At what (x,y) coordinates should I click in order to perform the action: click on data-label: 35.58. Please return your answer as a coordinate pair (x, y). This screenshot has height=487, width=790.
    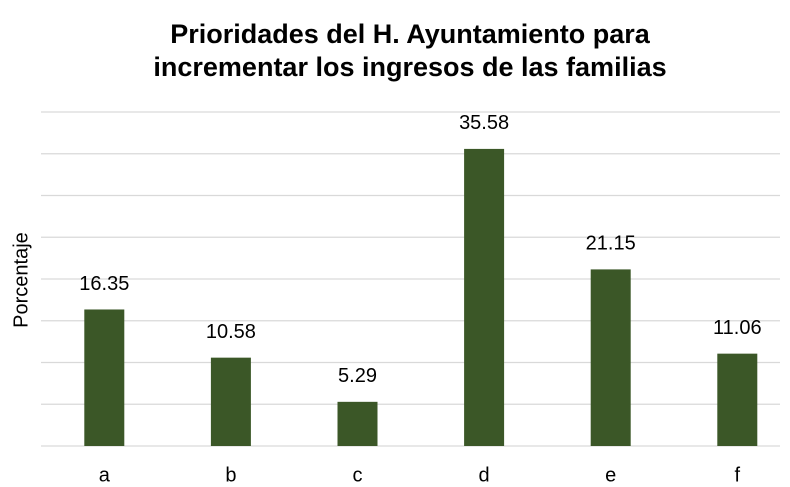
    Looking at the image, I should click on (484, 123).